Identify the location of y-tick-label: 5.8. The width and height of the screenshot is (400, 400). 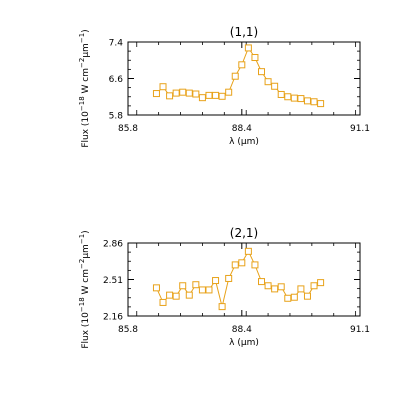
(116, 117).